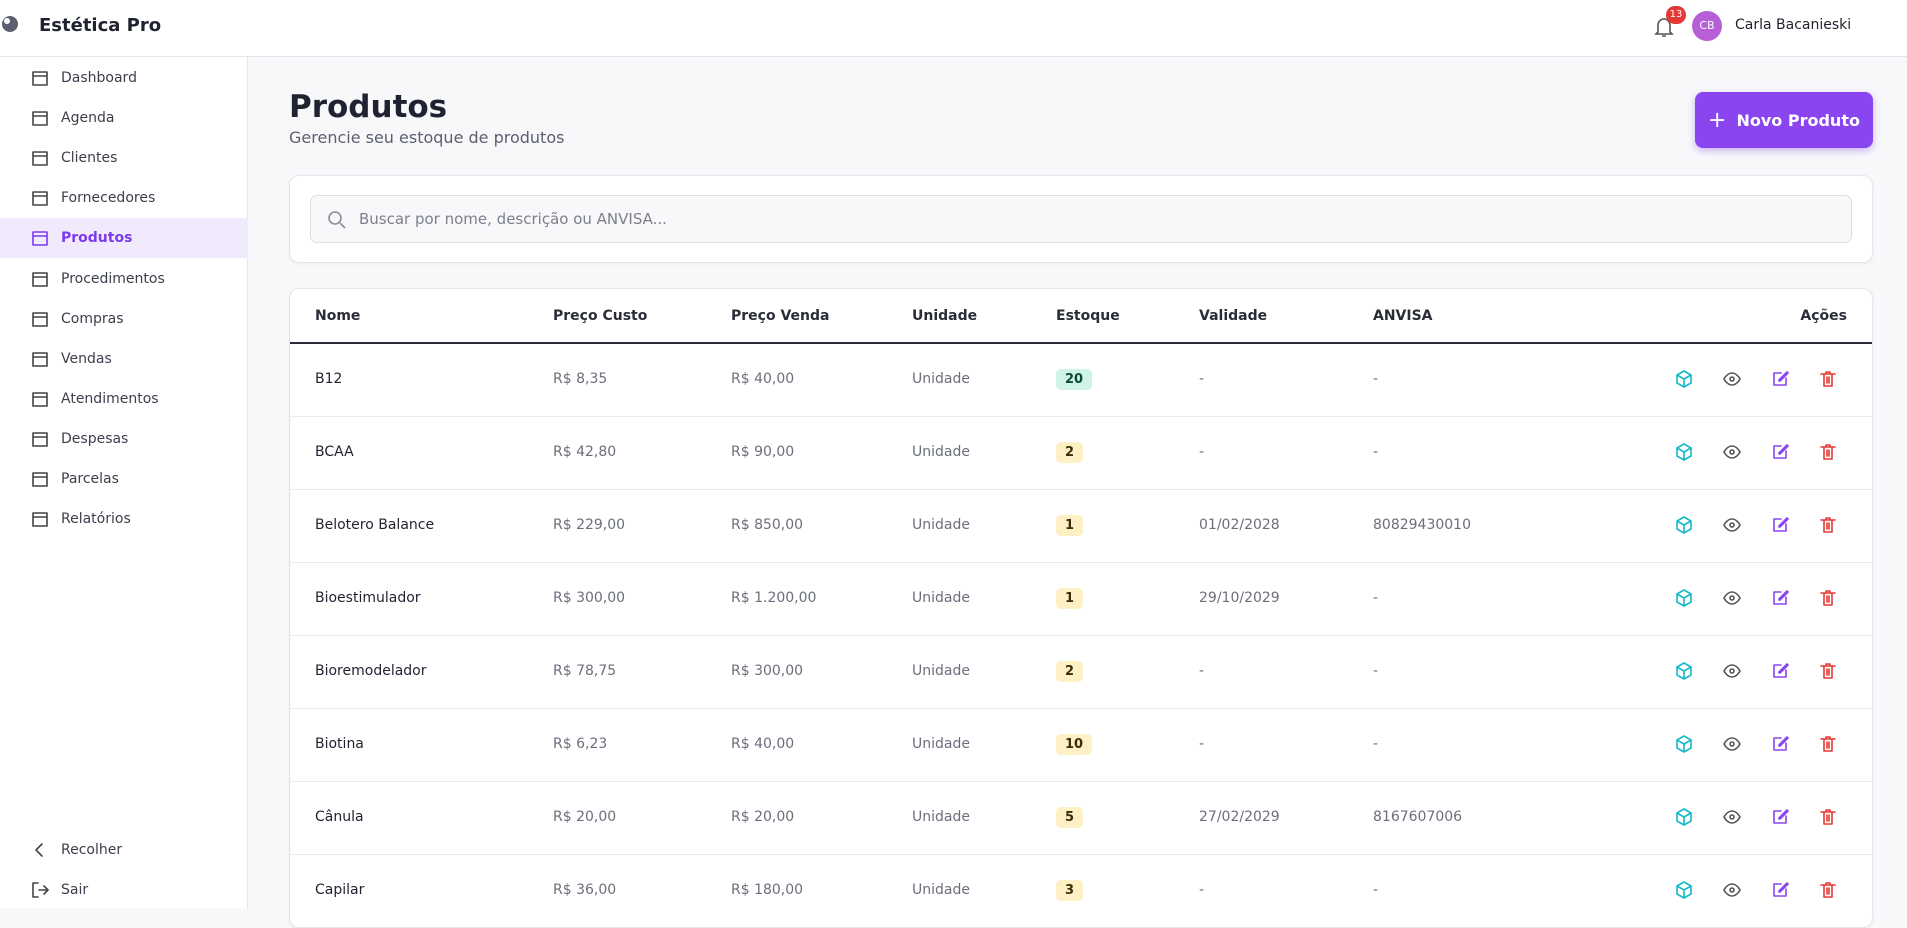 This screenshot has width=1907, height=928. What do you see at coordinates (124, 158) in the screenshot?
I see `nav-item: Clientes` at bounding box center [124, 158].